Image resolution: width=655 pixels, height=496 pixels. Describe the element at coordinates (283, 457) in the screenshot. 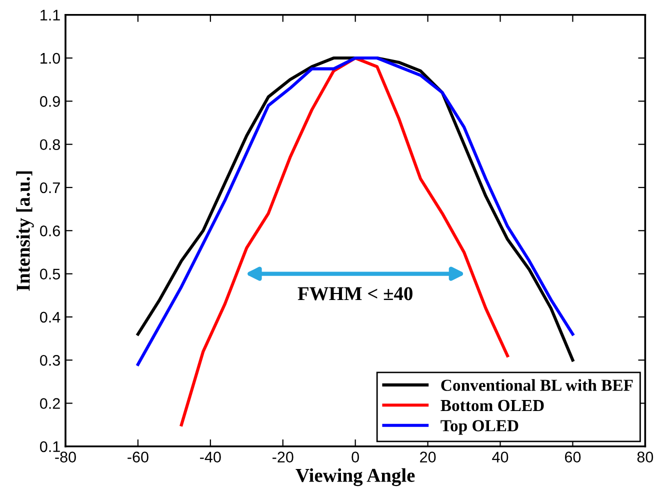

I see `x-tick-label: -20` at that location.